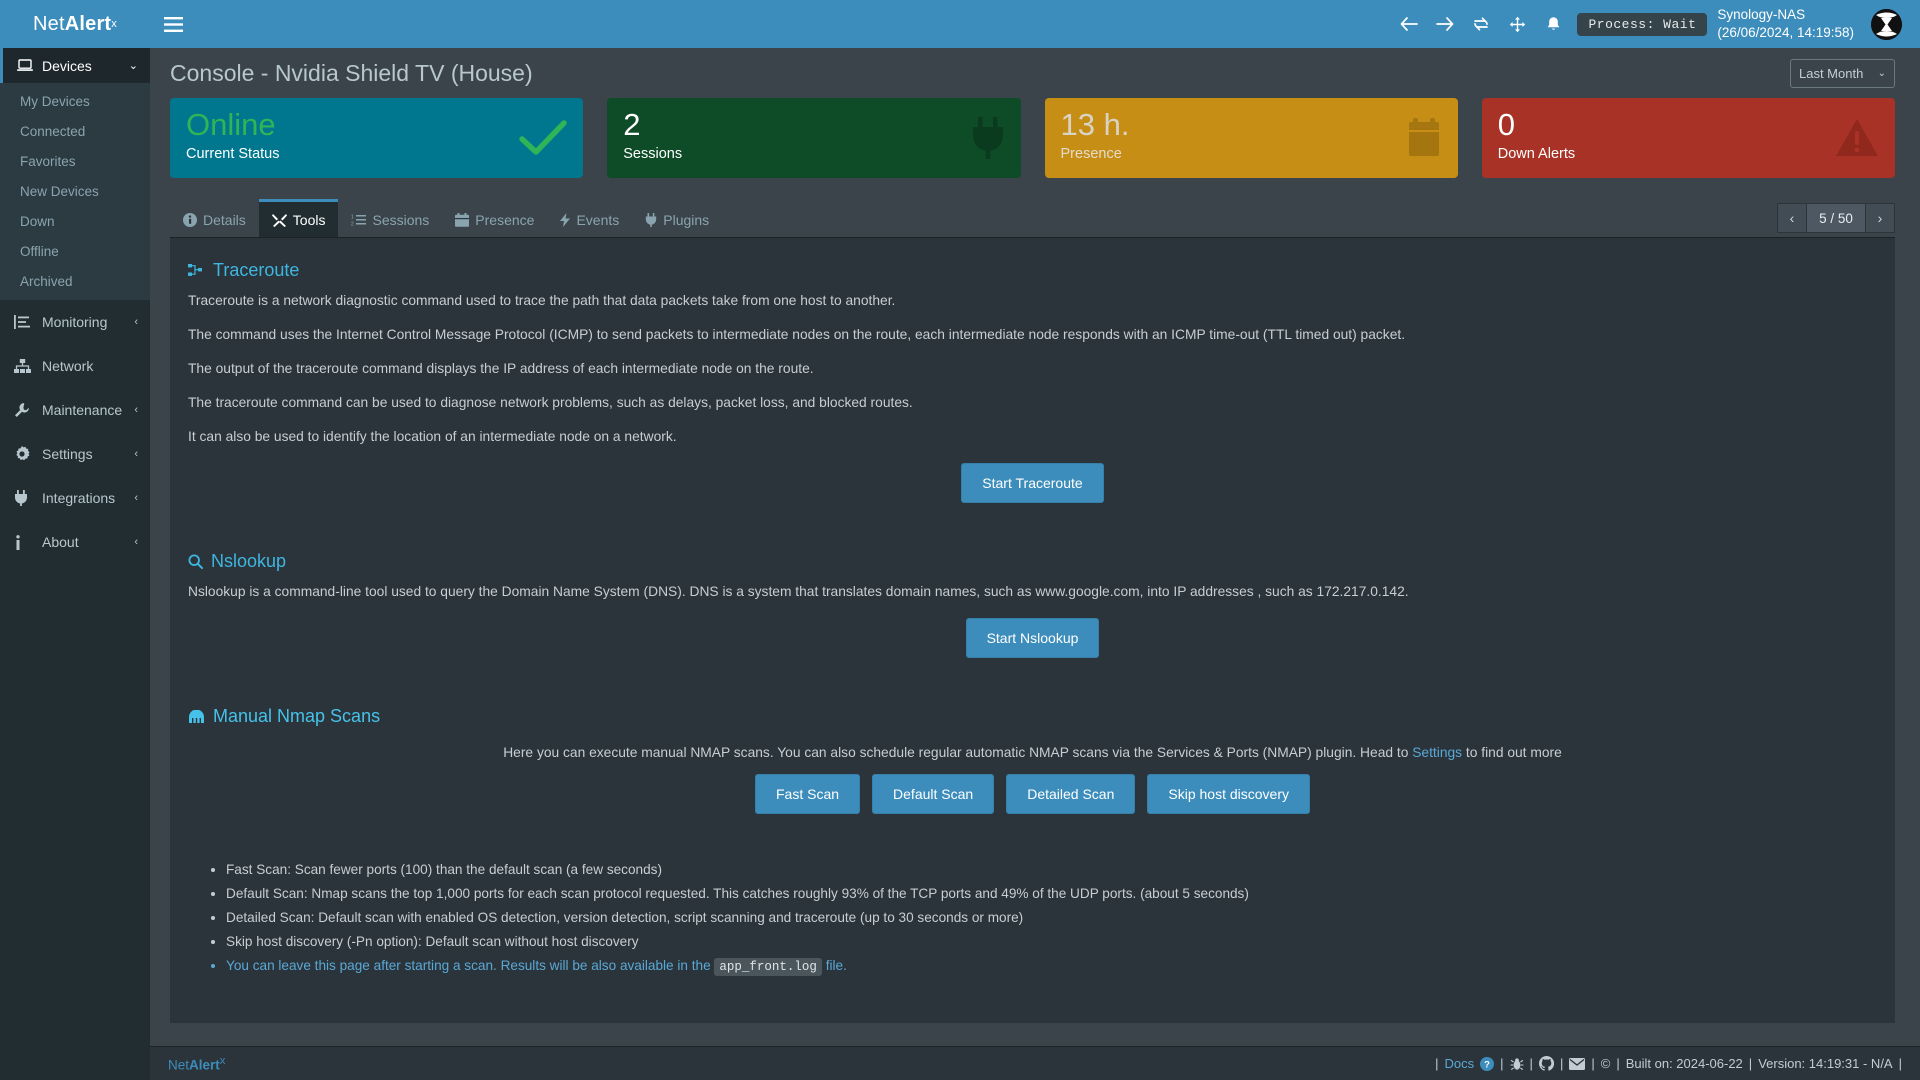 This screenshot has width=1920, height=1080. I want to click on card-down-alerts: 0 Down Alerts, so click(1688, 138).